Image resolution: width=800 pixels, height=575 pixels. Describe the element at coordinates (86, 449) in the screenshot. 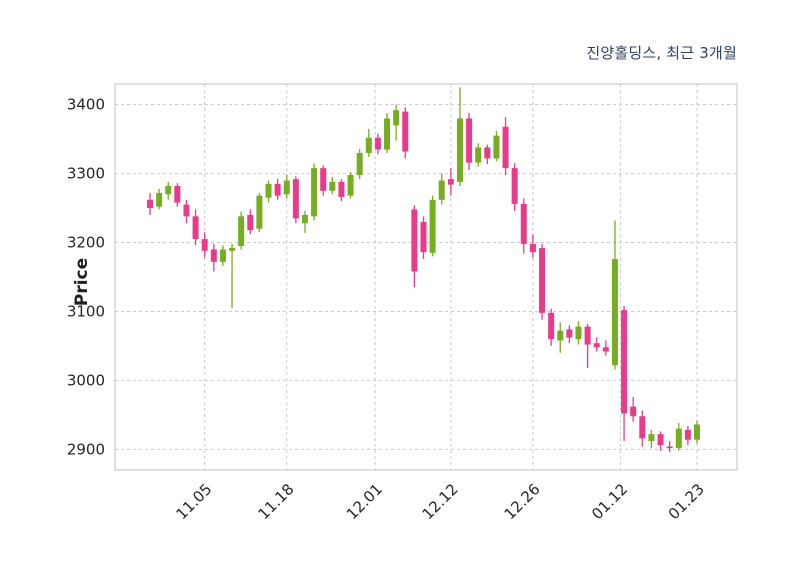

I see `y-tick-label: 2900` at that location.